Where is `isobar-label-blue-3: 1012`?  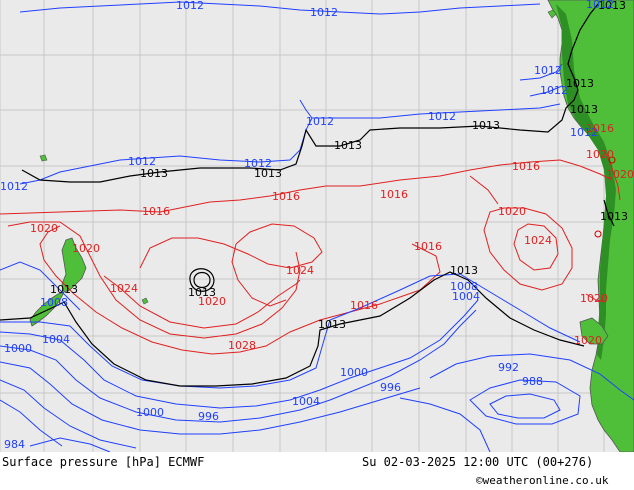 isobar-label-blue-3: 1012 is located at coordinates (442, 116).